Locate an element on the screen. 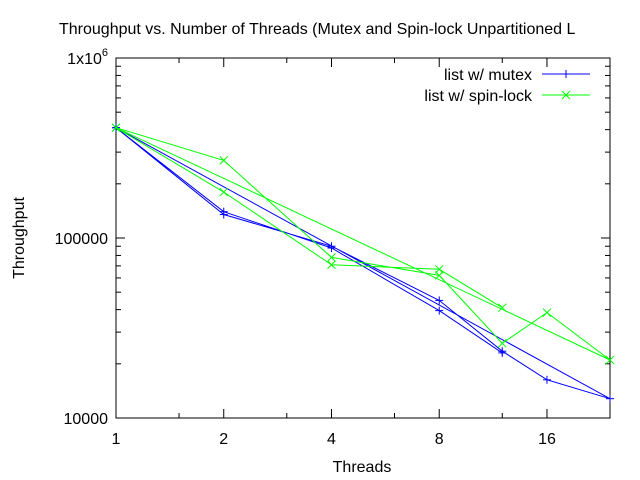 The width and height of the screenshot is (640, 480). x-tick-label: 4 is located at coordinates (331, 439).